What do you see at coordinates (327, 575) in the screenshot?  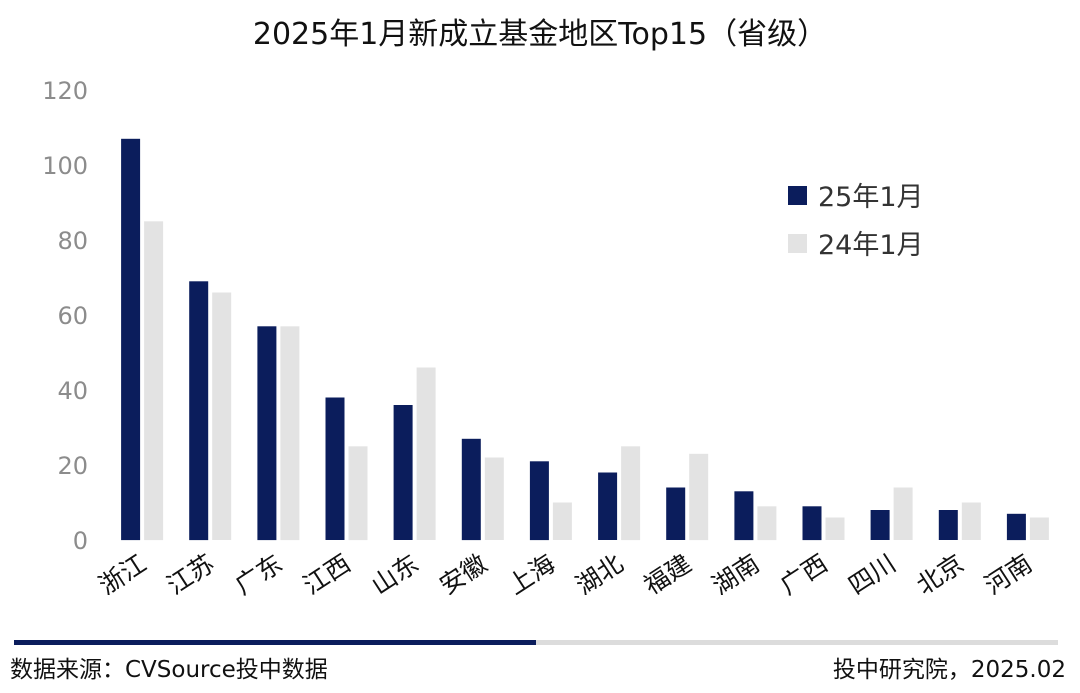 I see `x-tick-label-江西: 江西` at bounding box center [327, 575].